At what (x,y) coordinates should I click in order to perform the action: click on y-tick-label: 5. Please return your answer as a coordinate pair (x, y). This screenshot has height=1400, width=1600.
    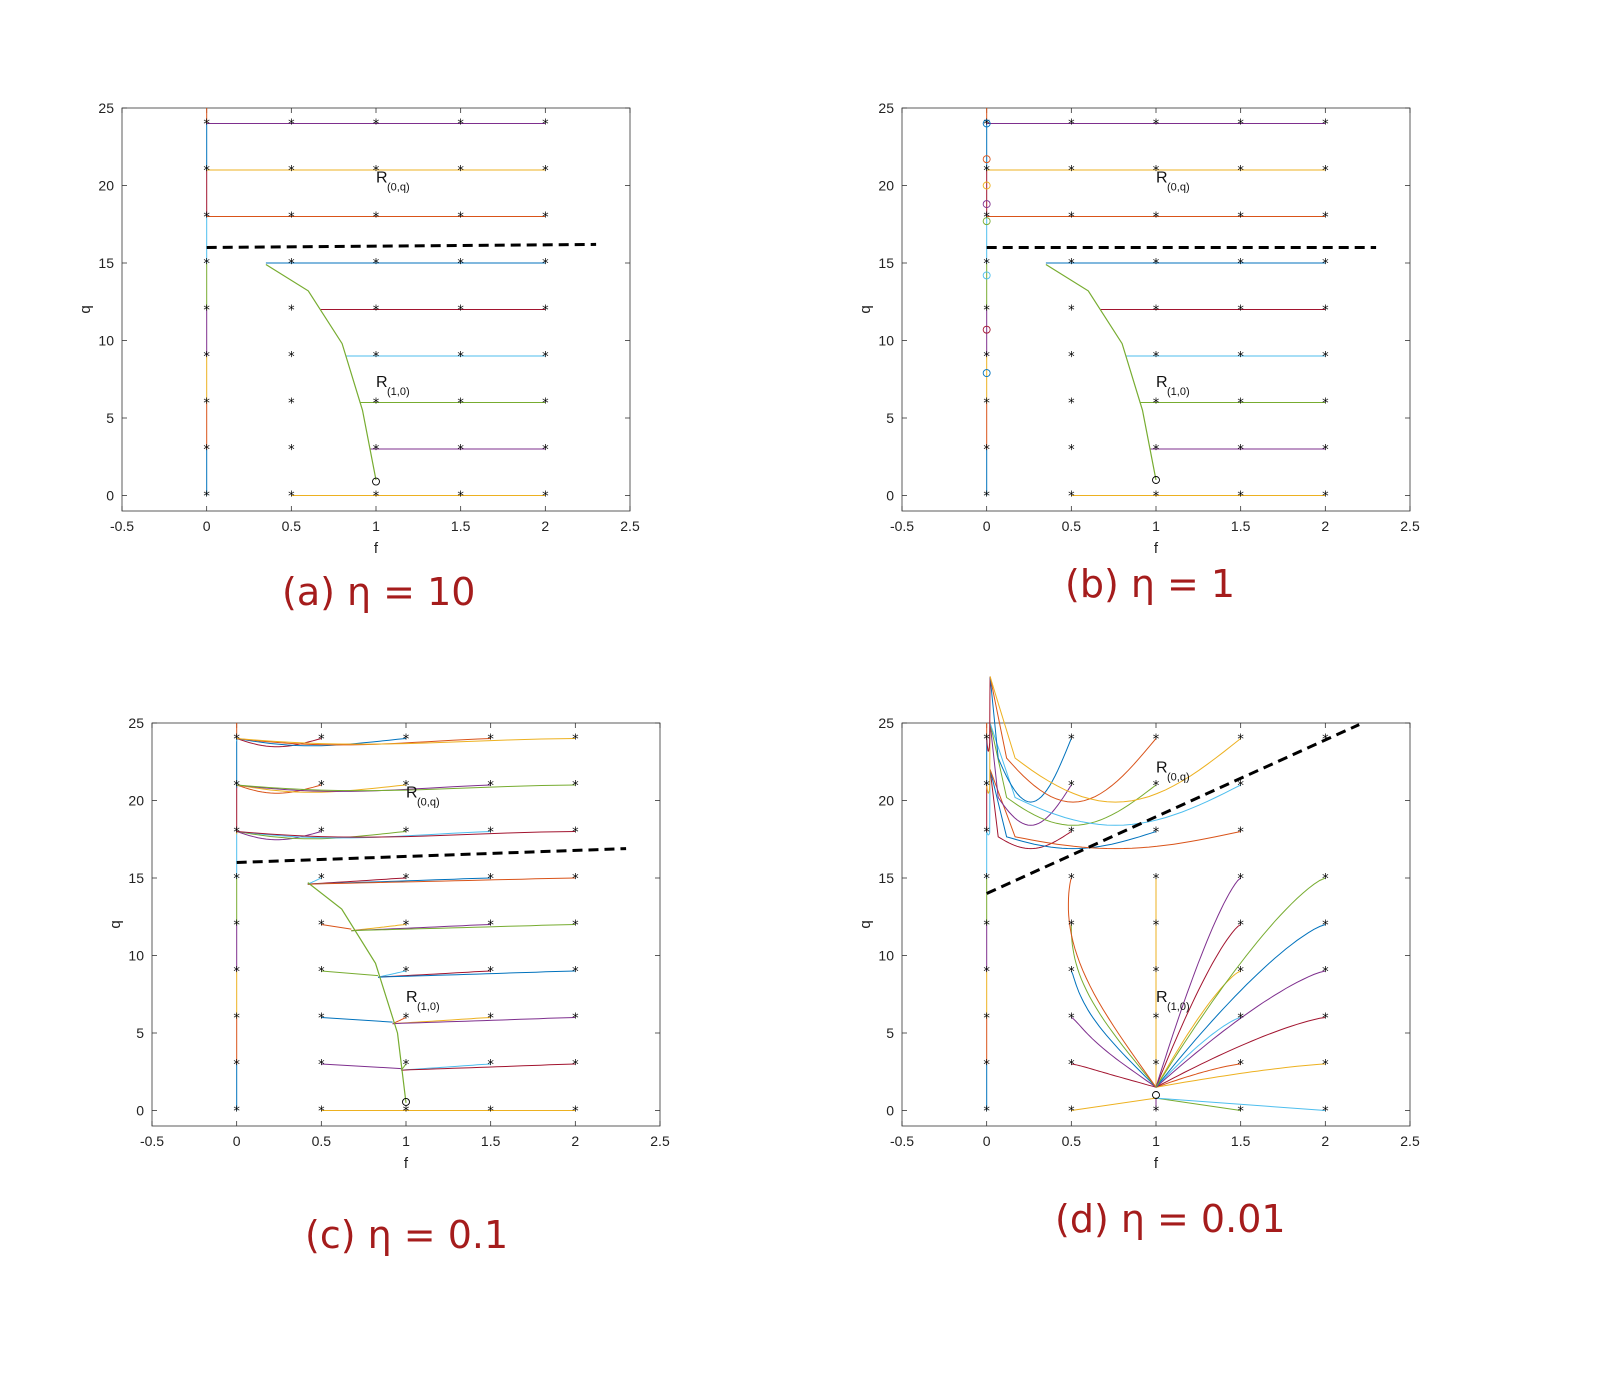
    Looking at the image, I should click on (110, 418).